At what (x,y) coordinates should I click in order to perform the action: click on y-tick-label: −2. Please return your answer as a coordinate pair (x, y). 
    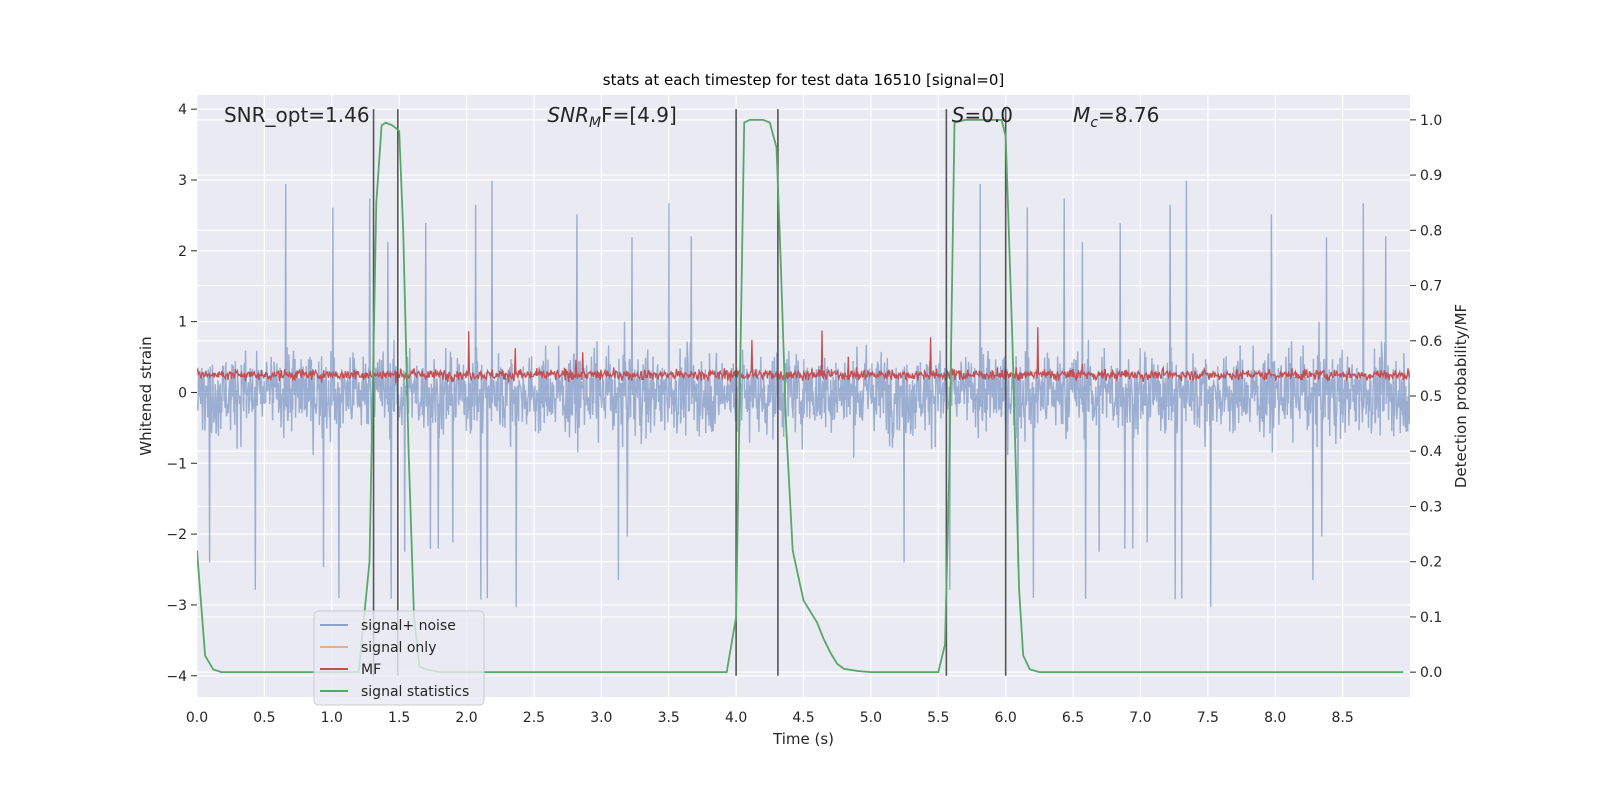
    Looking at the image, I should click on (176, 535).